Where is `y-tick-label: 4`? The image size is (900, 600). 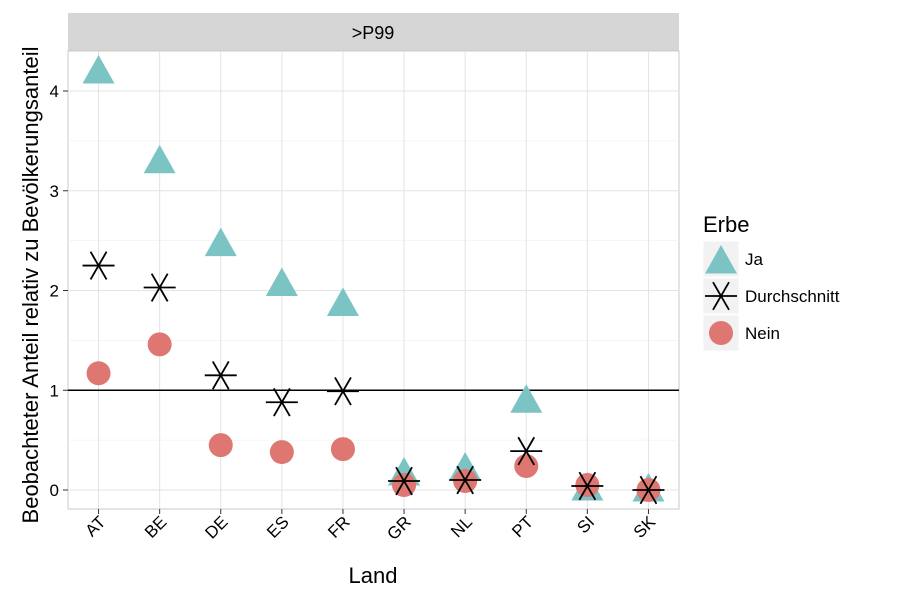 y-tick-label: 4 is located at coordinates (54, 91).